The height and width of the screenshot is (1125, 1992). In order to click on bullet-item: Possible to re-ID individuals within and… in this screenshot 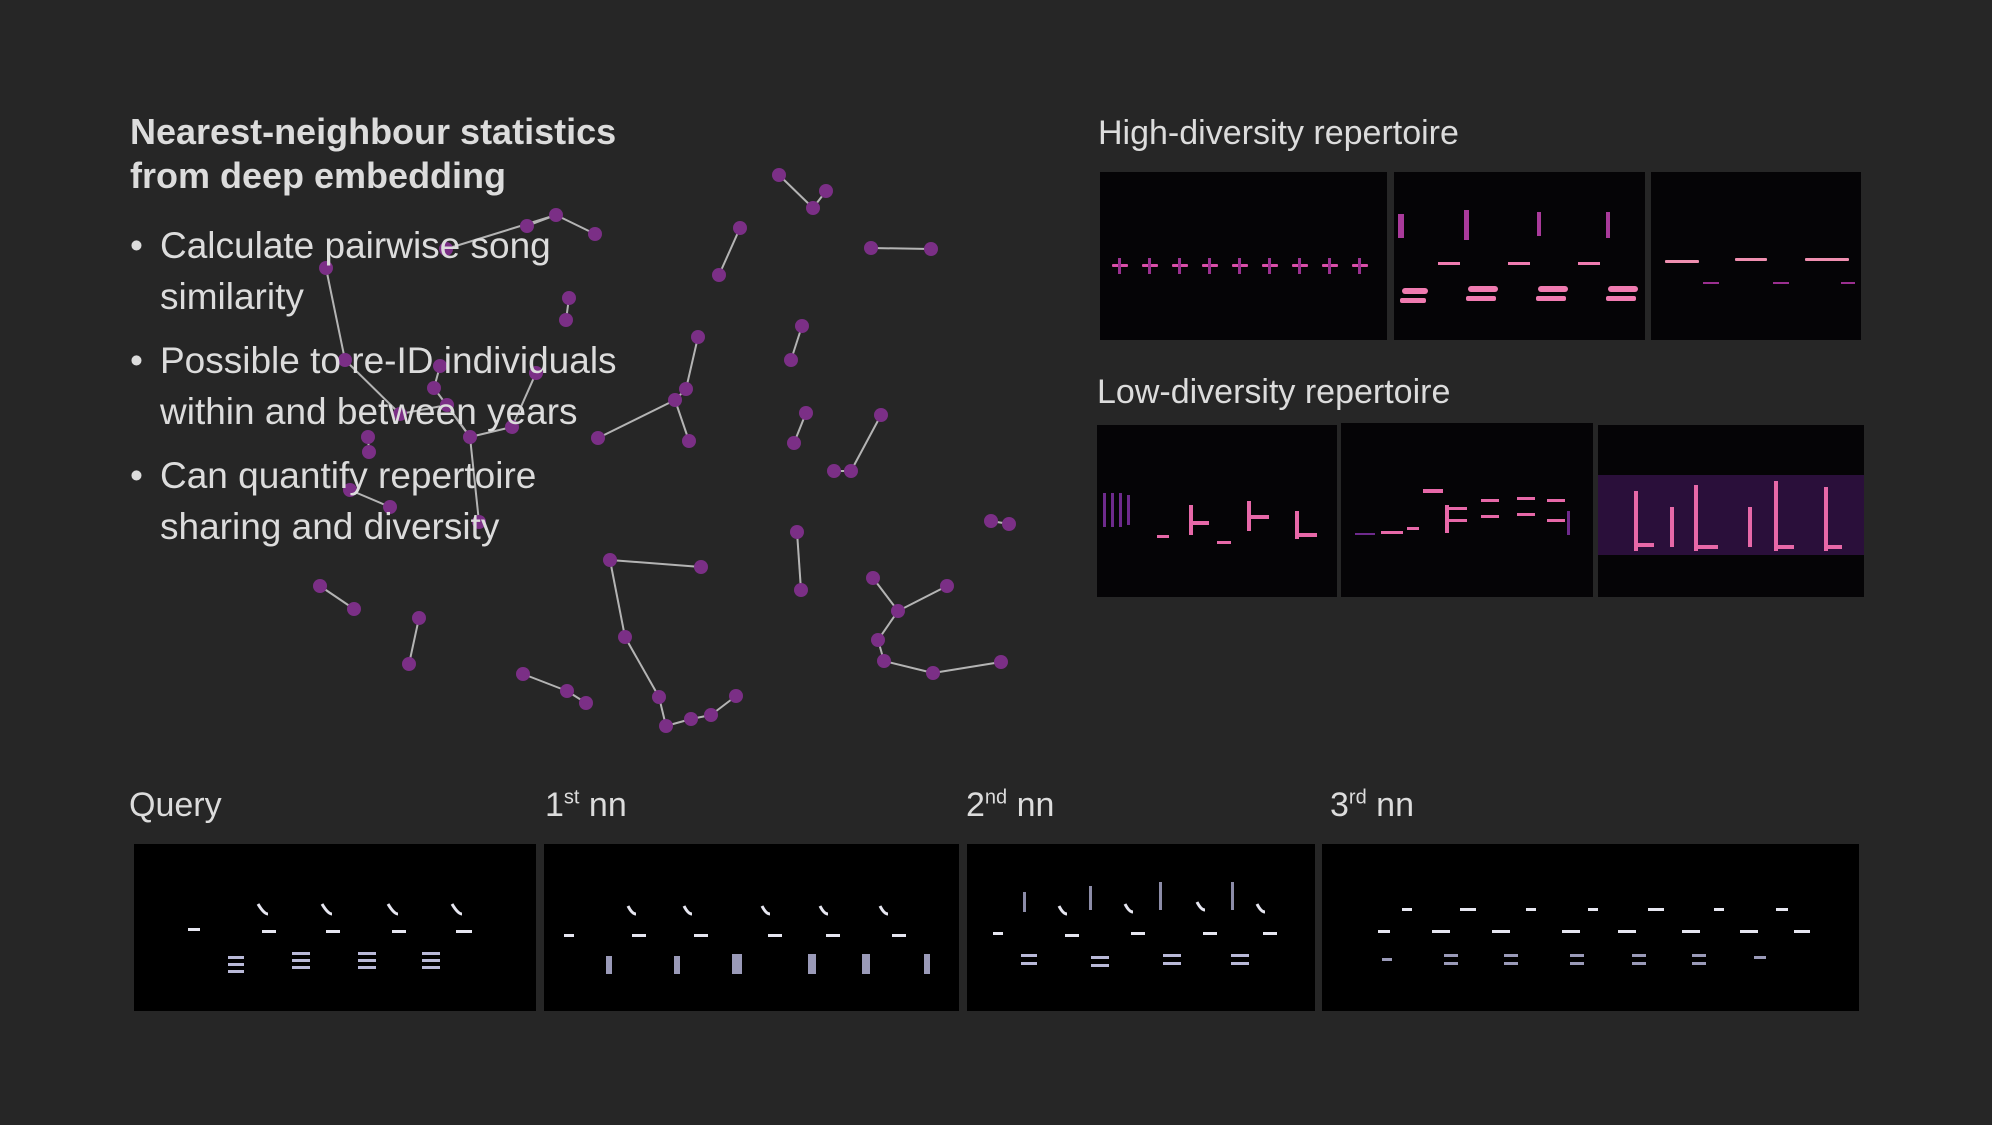, I will do `click(425, 386)`.